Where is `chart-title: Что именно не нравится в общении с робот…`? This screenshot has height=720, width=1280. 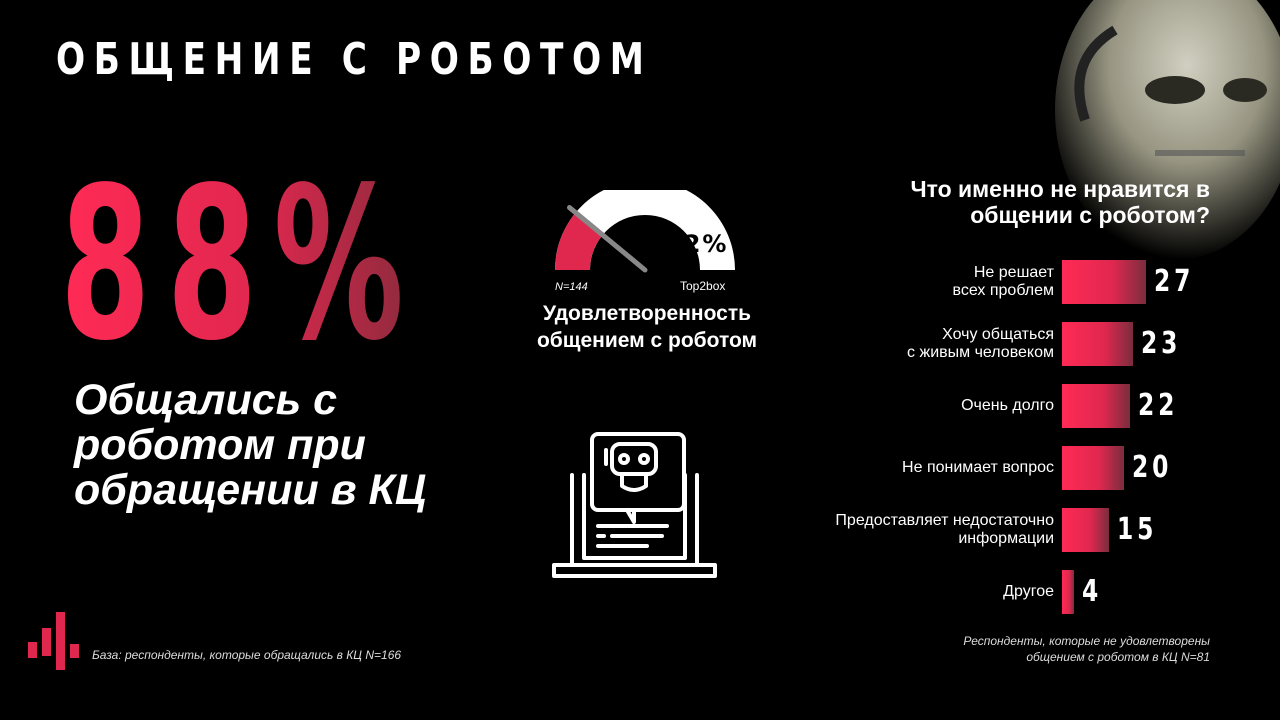 chart-title: Что именно не нравится в общении с робот… is located at coordinates (1060, 202).